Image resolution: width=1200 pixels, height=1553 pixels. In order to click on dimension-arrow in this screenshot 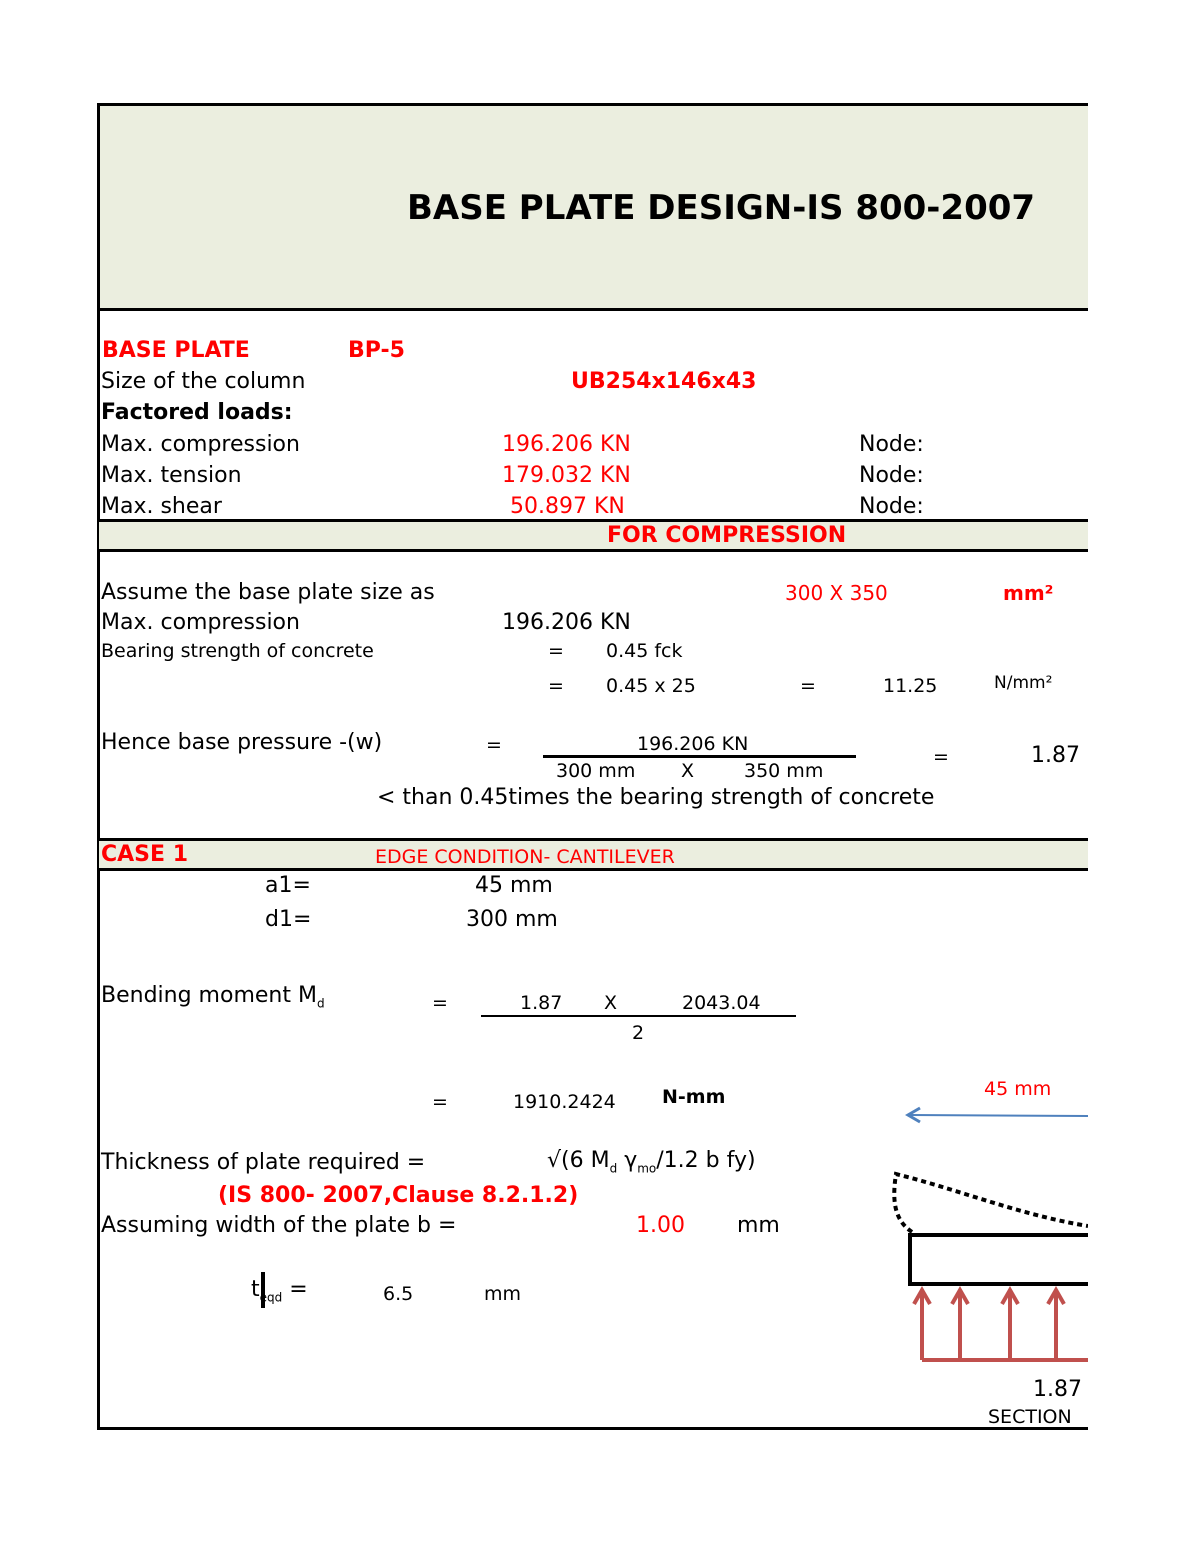, I will do `click(996, 1115)`.